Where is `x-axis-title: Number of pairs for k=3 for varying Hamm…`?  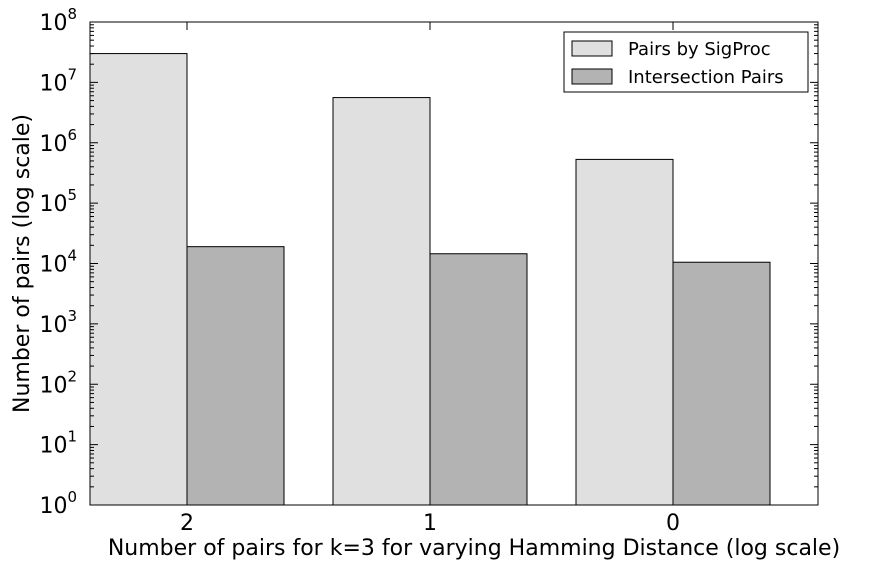 x-axis-title: Number of pairs for k=3 for varying Hamm… is located at coordinates (474, 548).